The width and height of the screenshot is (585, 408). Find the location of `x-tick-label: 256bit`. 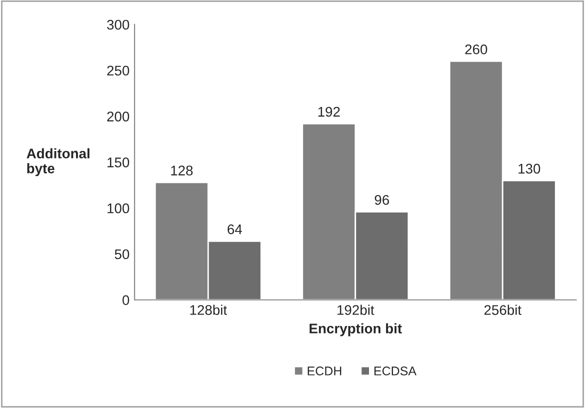

x-tick-label: 256bit is located at coordinates (503, 309).